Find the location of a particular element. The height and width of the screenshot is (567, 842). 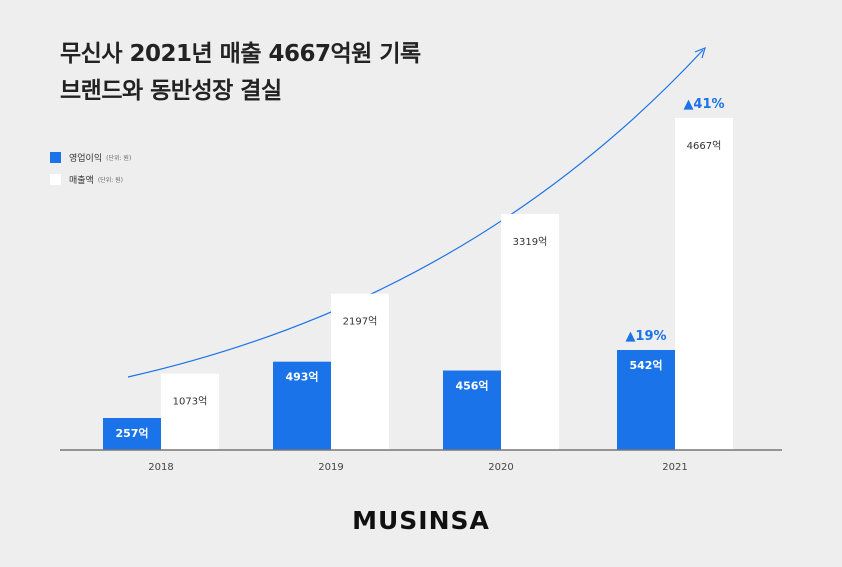

legend: 영업이익 (단위: 원) 매출액 (단위: 원) is located at coordinates (90, 168).